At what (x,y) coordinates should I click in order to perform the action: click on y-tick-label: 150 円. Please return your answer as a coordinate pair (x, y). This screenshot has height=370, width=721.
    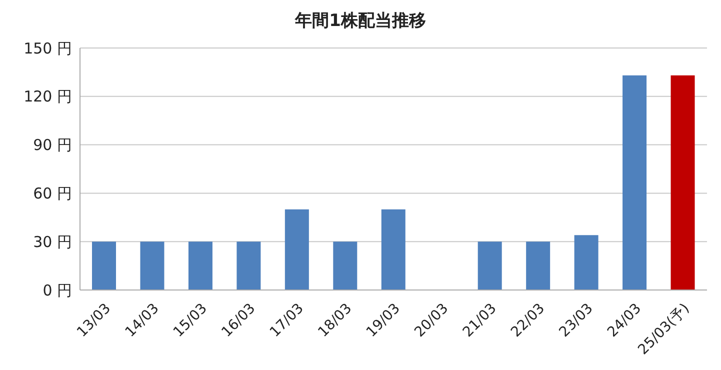
    Looking at the image, I should click on (48, 48).